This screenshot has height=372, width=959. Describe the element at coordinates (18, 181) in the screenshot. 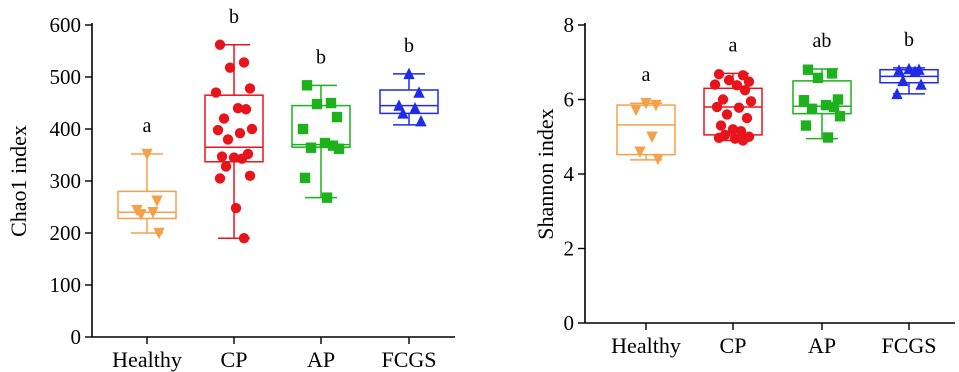

I see `y-axis-label: Chao1 index` at that location.